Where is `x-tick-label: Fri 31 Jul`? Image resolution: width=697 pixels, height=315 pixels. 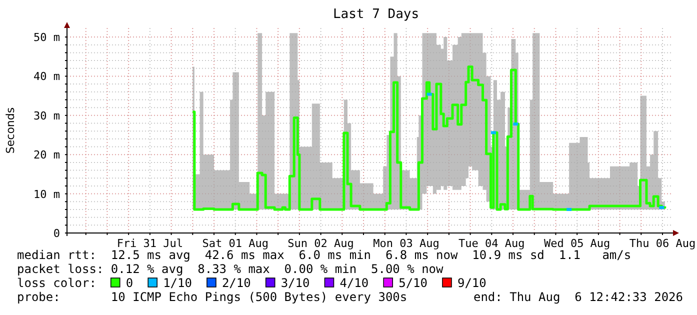
x-tick-label: Fri 31 Jul is located at coordinates (150, 243).